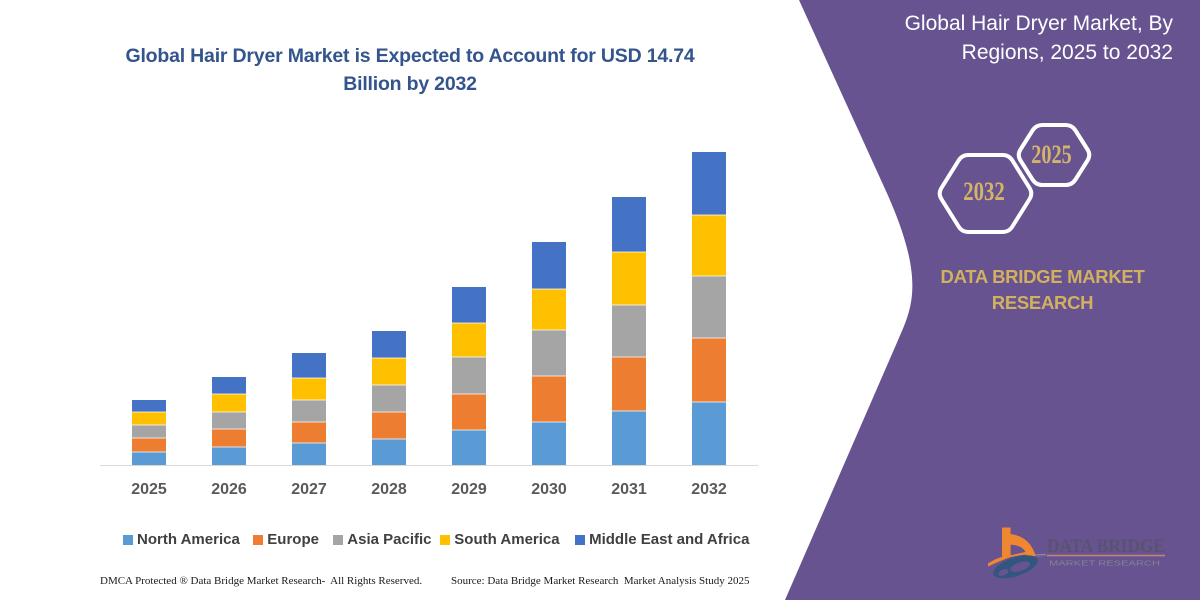 The image size is (1200, 600). What do you see at coordinates (1051, 154) in the screenshot?
I see `svg-text: 2025` at bounding box center [1051, 154].